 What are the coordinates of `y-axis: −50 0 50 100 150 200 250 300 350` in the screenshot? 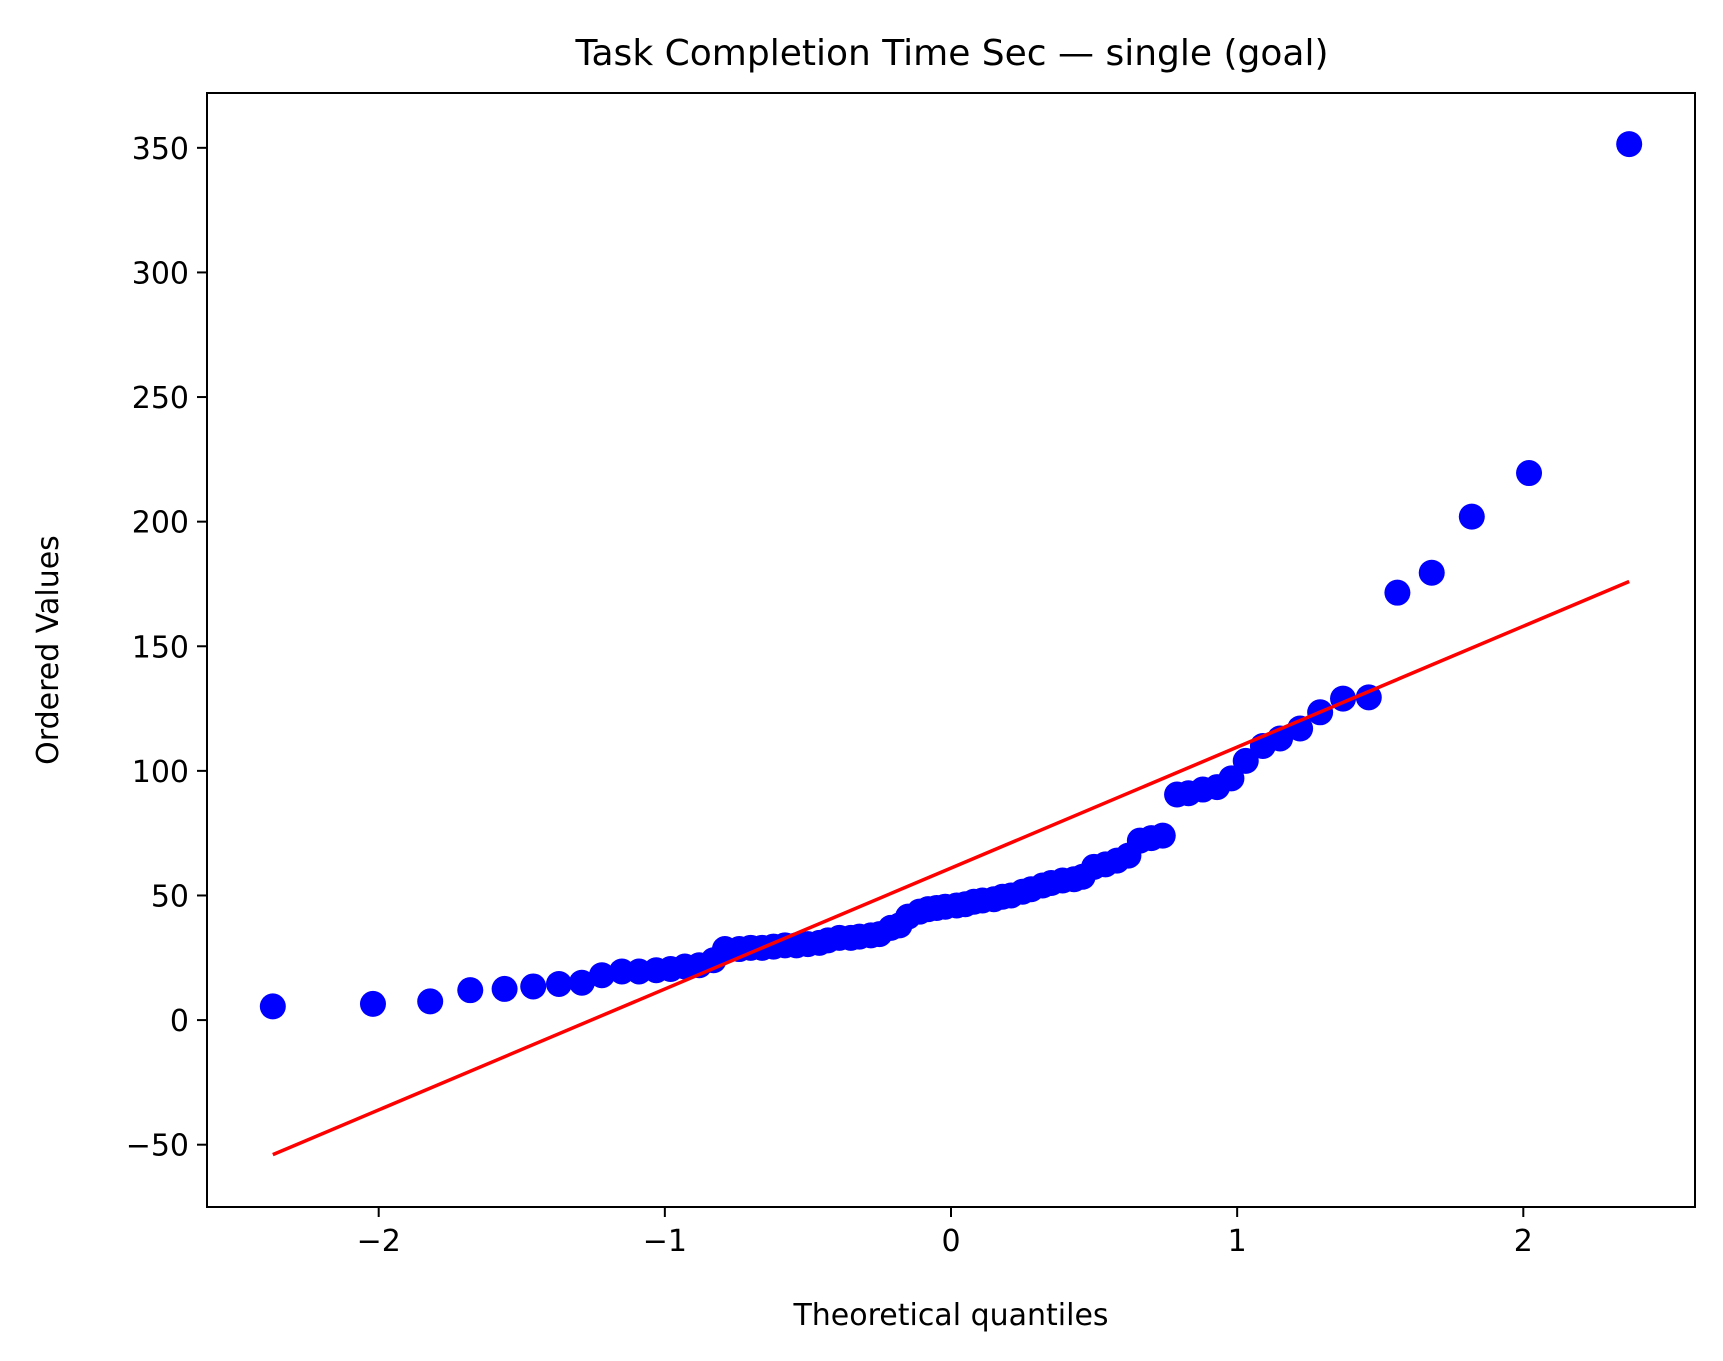 It's located at (166, 648).